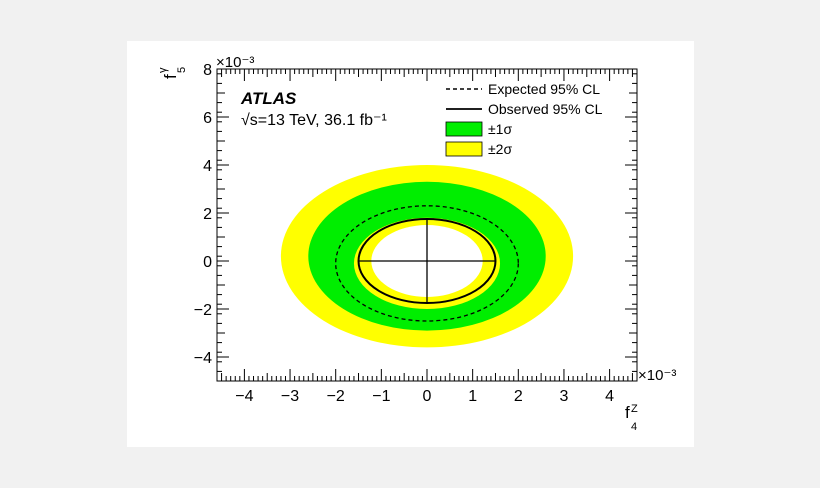  I want to click on x-tick-label: −3, so click(290, 396).